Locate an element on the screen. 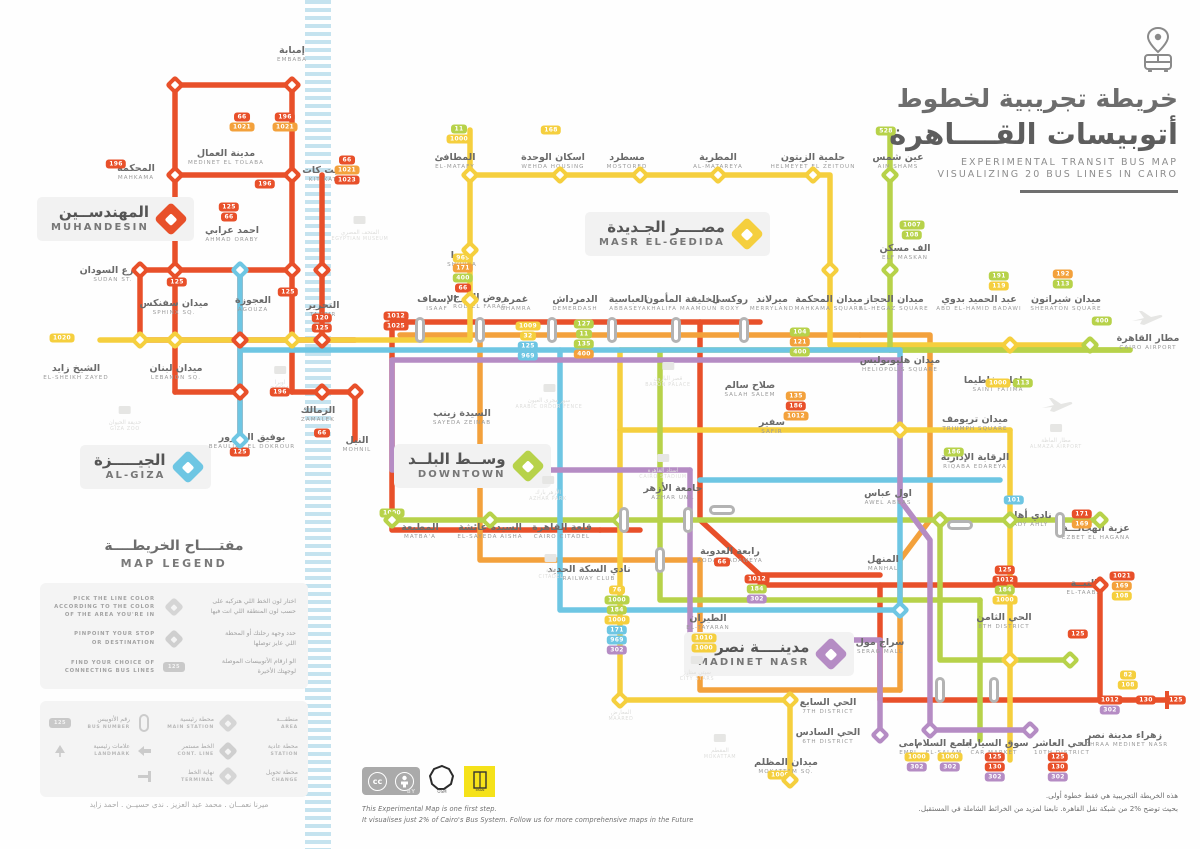 The image size is (1200, 849). bus-number-badge: 76 is located at coordinates (617, 590).